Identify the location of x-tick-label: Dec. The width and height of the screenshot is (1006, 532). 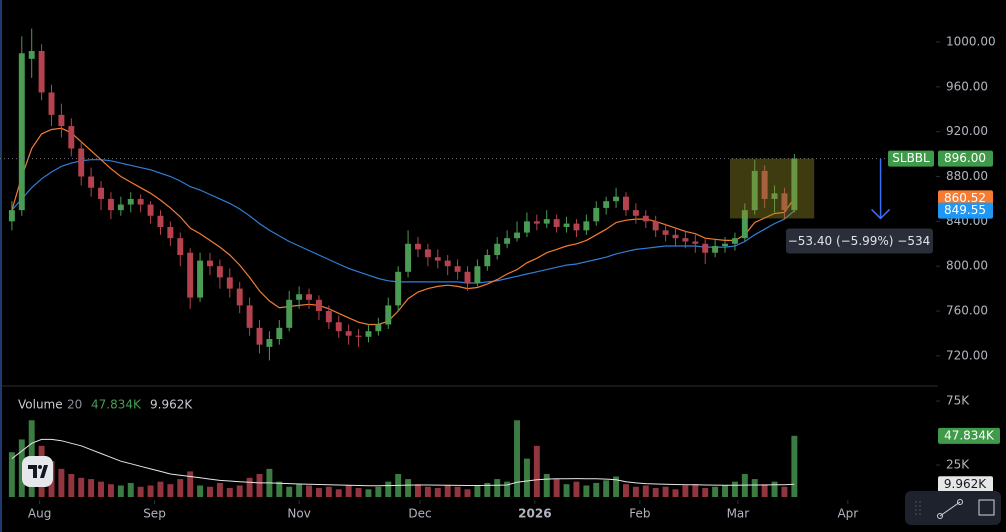
(419, 514).